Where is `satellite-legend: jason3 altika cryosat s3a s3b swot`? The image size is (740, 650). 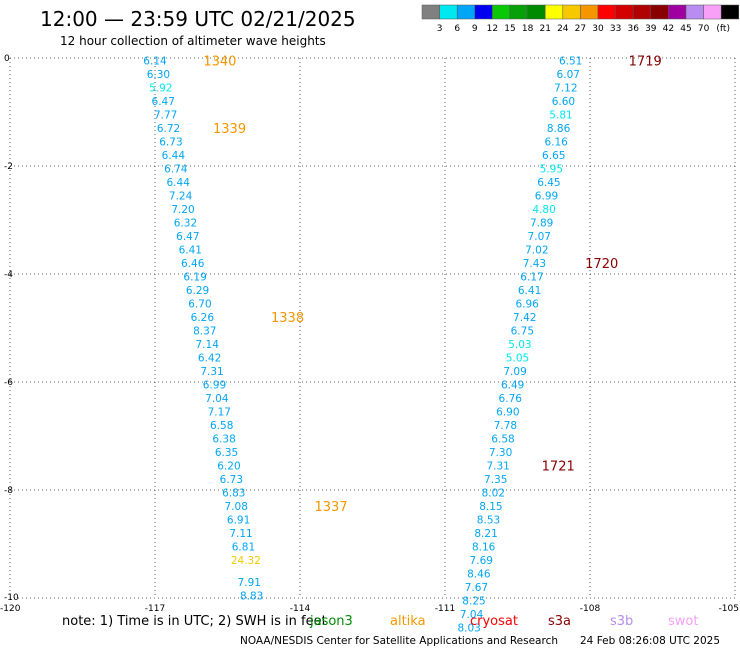
satellite-legend: jason3 altika cryosat s3a s3b swot is located at coordinates (503, 621).